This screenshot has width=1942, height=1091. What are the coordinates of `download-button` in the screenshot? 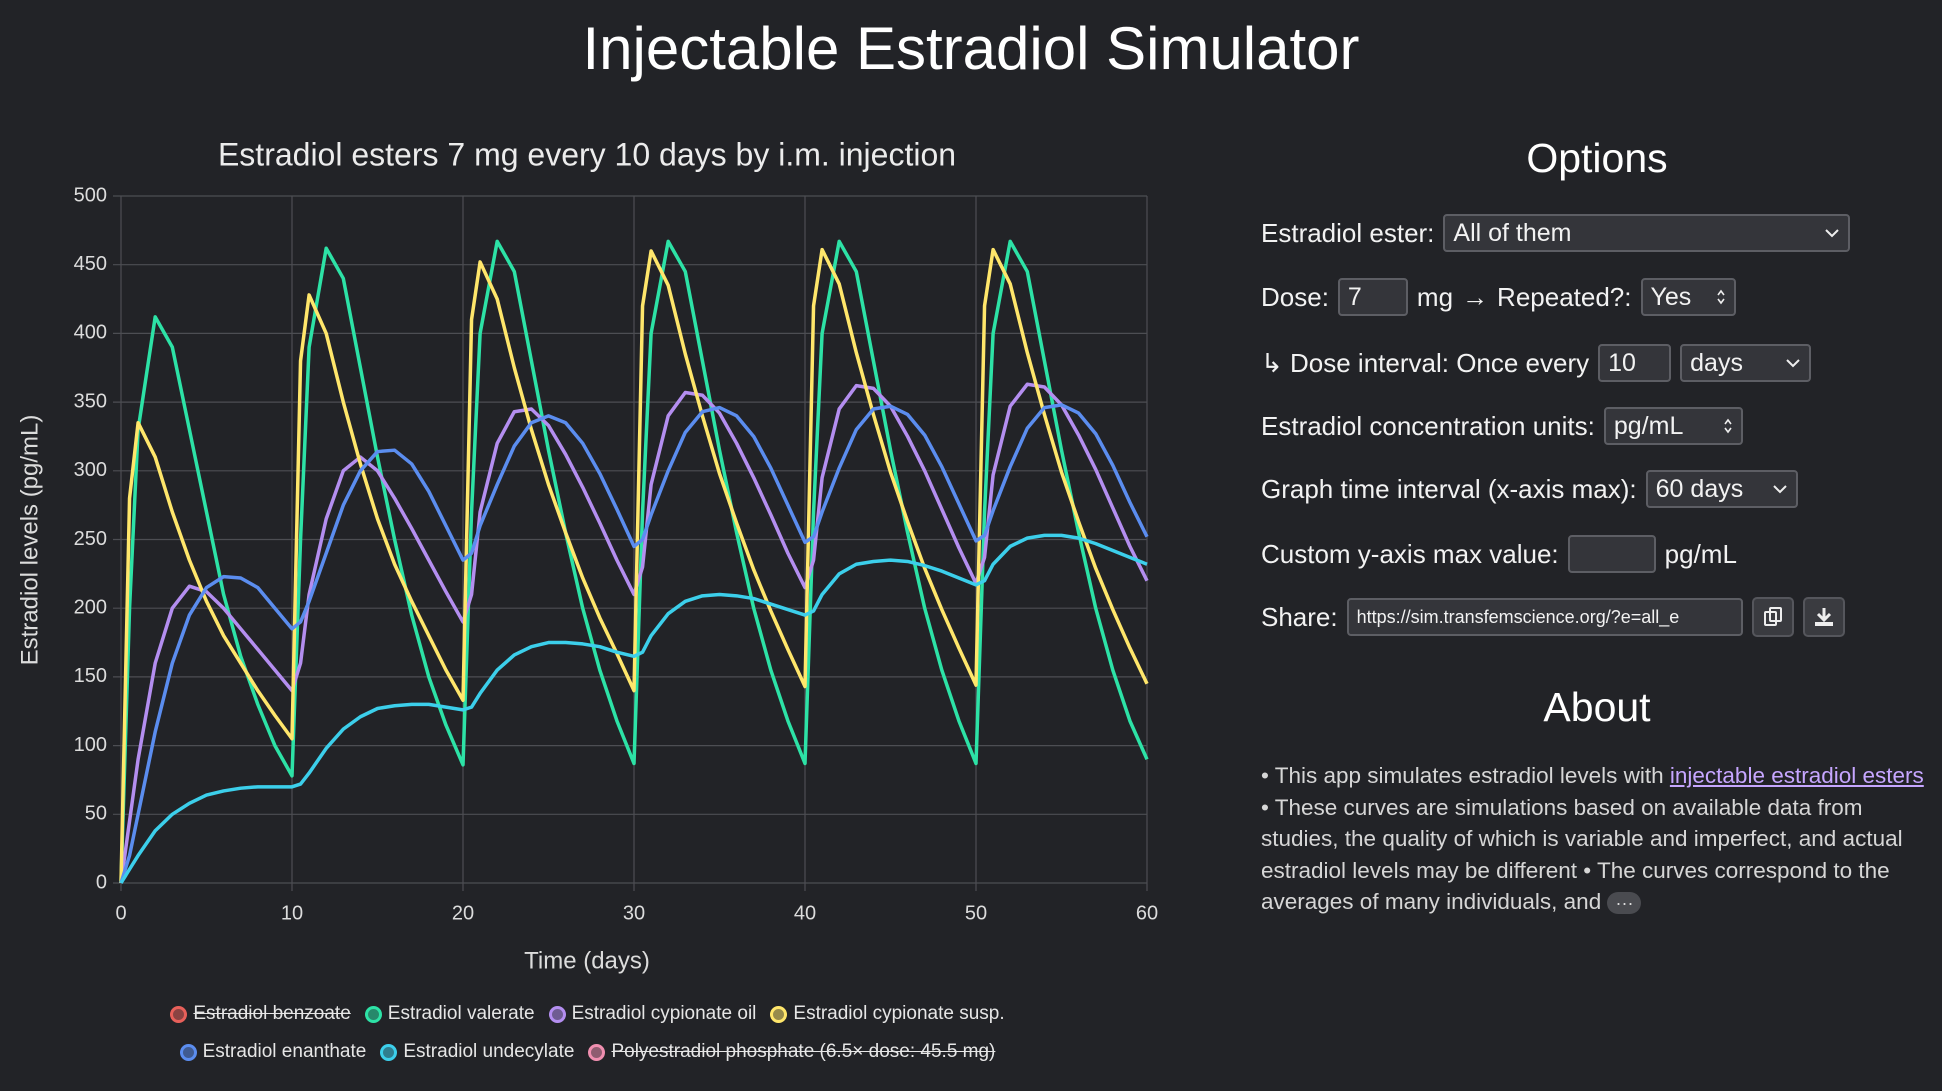 It's located at (1823, 617).